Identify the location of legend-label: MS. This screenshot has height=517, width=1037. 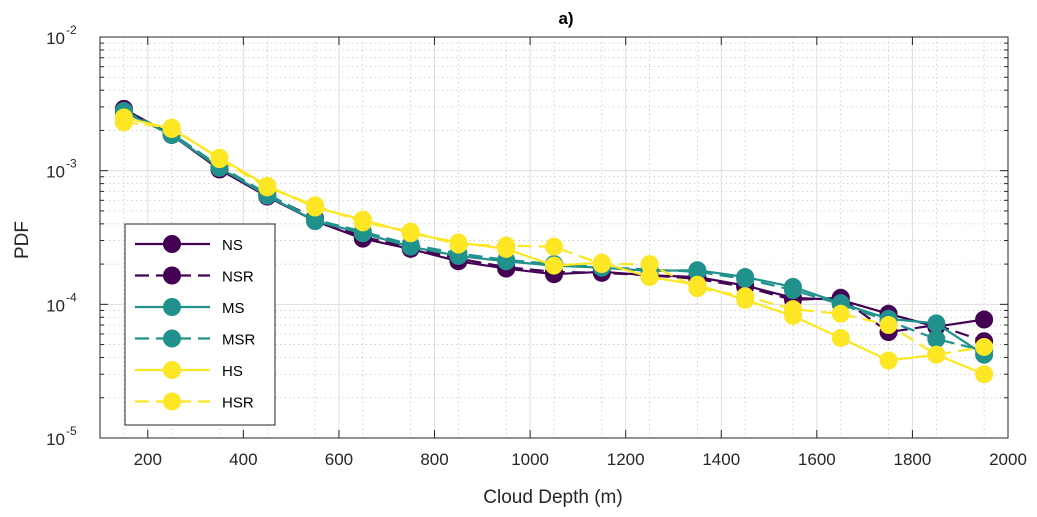
(233, 308).